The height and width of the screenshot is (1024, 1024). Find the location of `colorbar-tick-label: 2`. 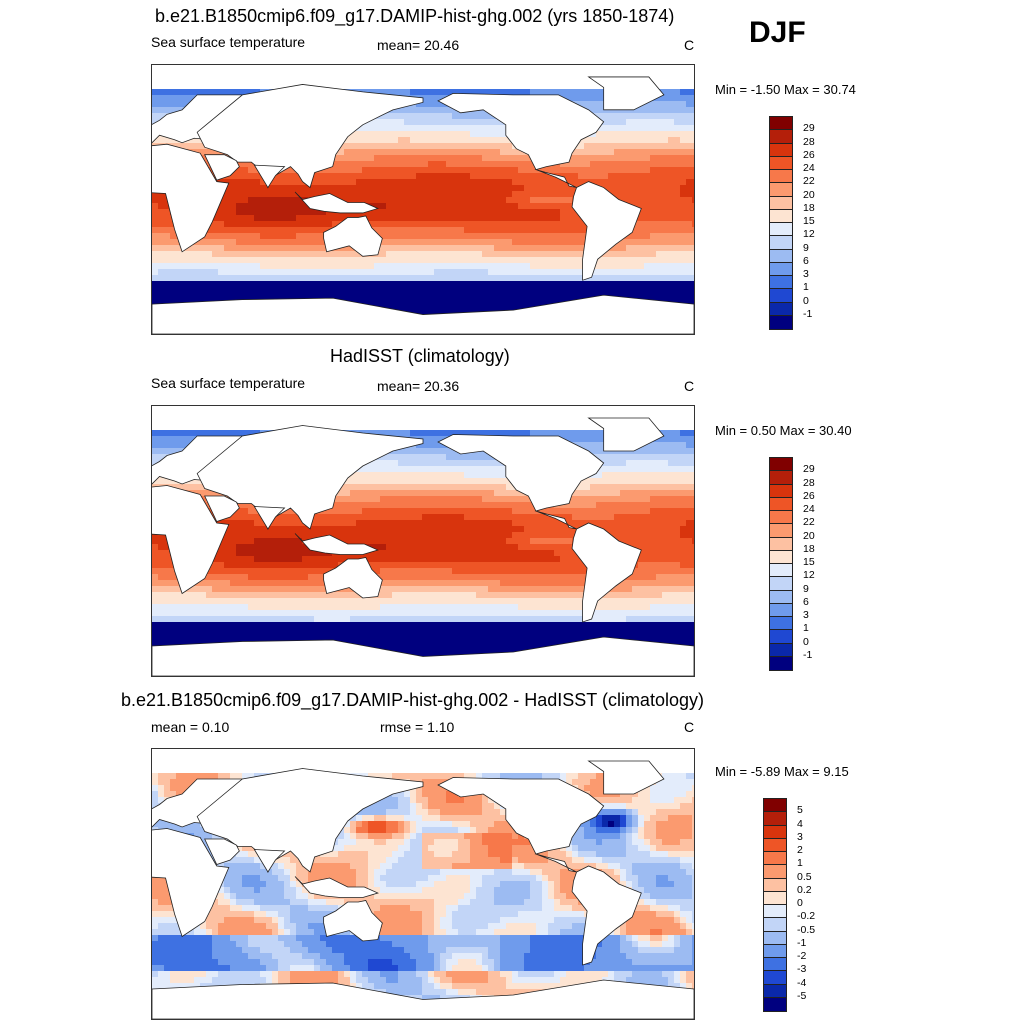

colorbar-tick-label: 2 is located at coordinates (800, 850).